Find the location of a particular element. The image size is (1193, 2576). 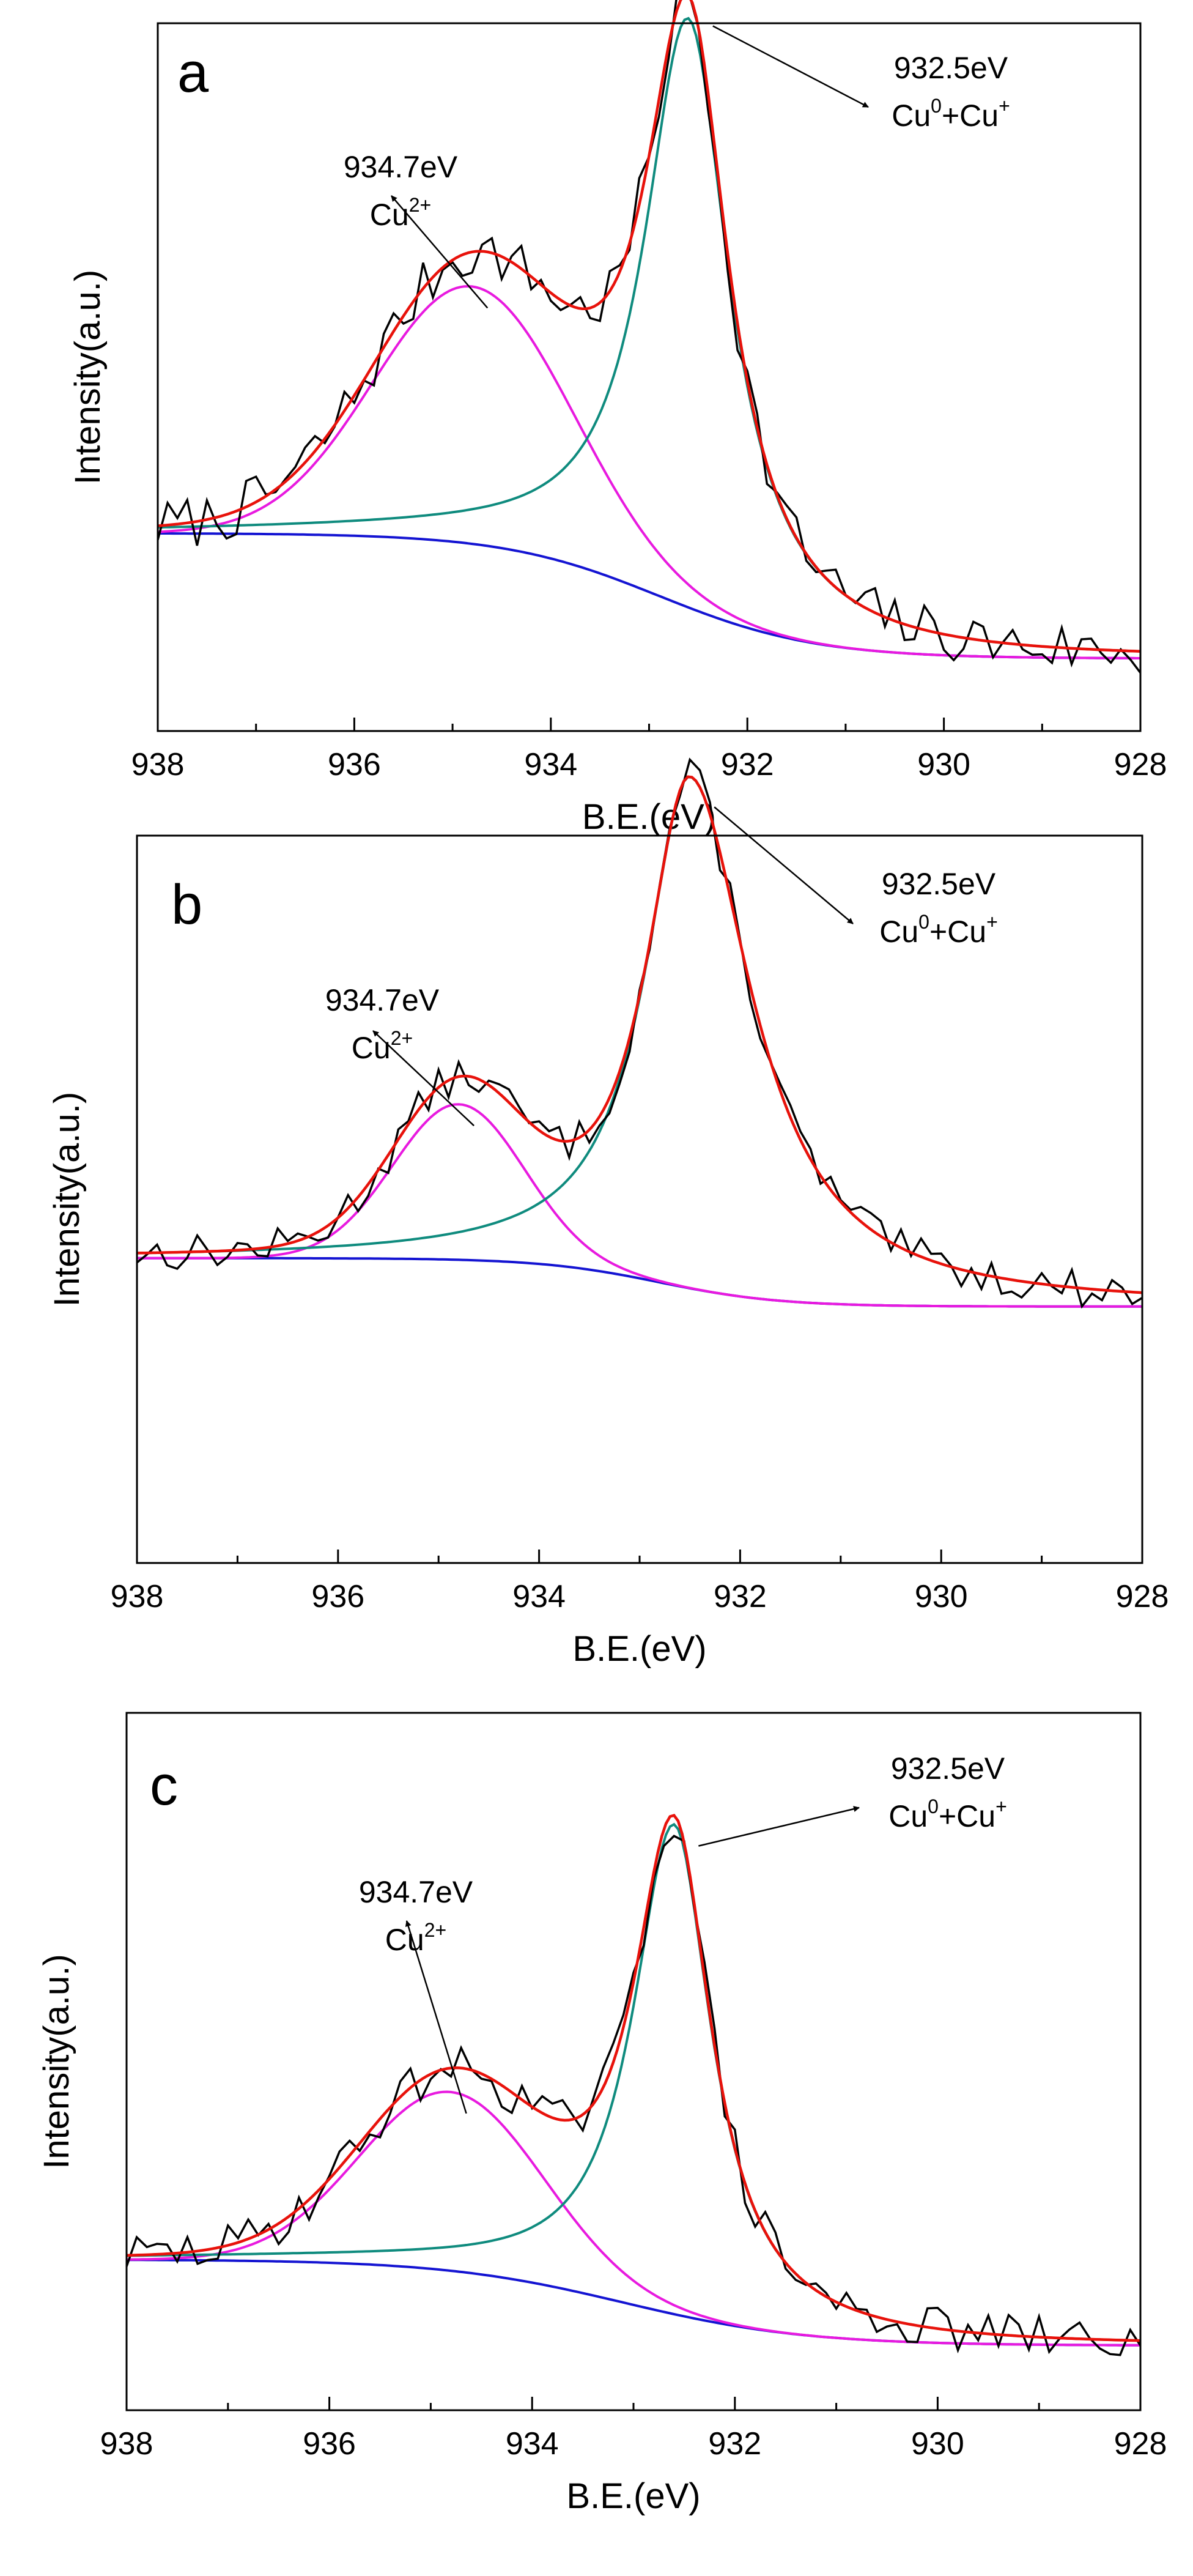

panel-label: a is located at coordinates (193, 73).